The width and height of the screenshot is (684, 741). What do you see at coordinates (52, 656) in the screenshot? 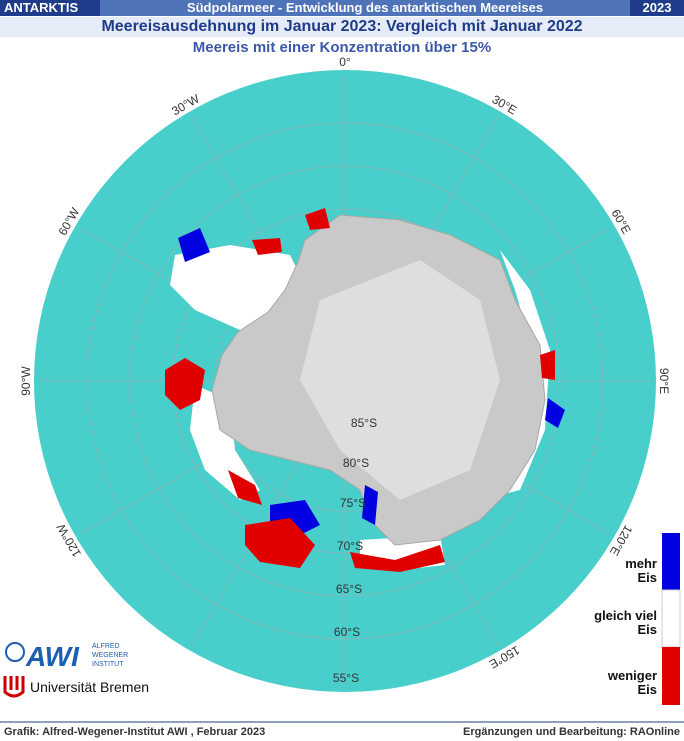
I see `awi-logo: AWI` at bounding box center [52, 656].